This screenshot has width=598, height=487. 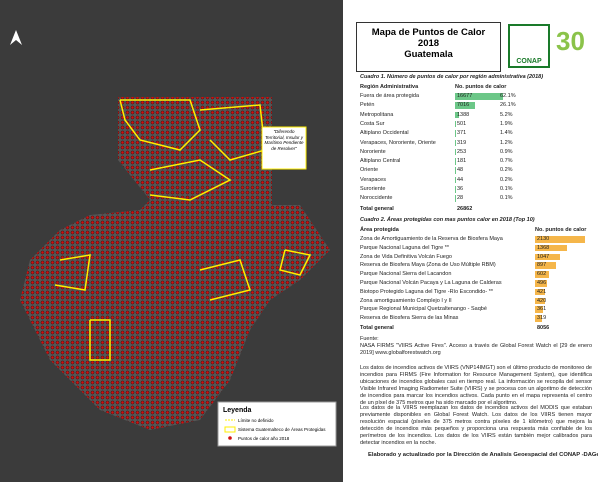 I want to click on row-percent: 1.9%, so click(x=506, y=123).